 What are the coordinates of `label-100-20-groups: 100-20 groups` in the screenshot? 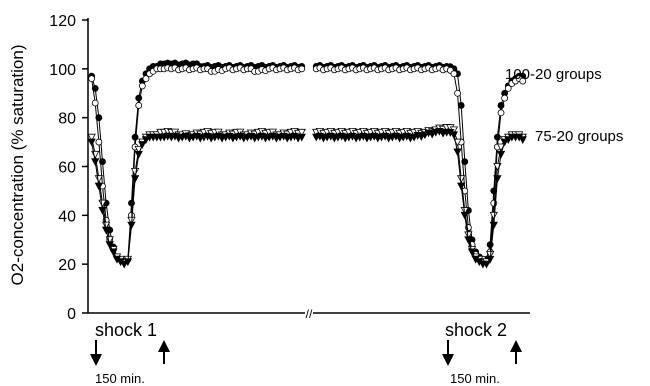 It's located at (553, 74).